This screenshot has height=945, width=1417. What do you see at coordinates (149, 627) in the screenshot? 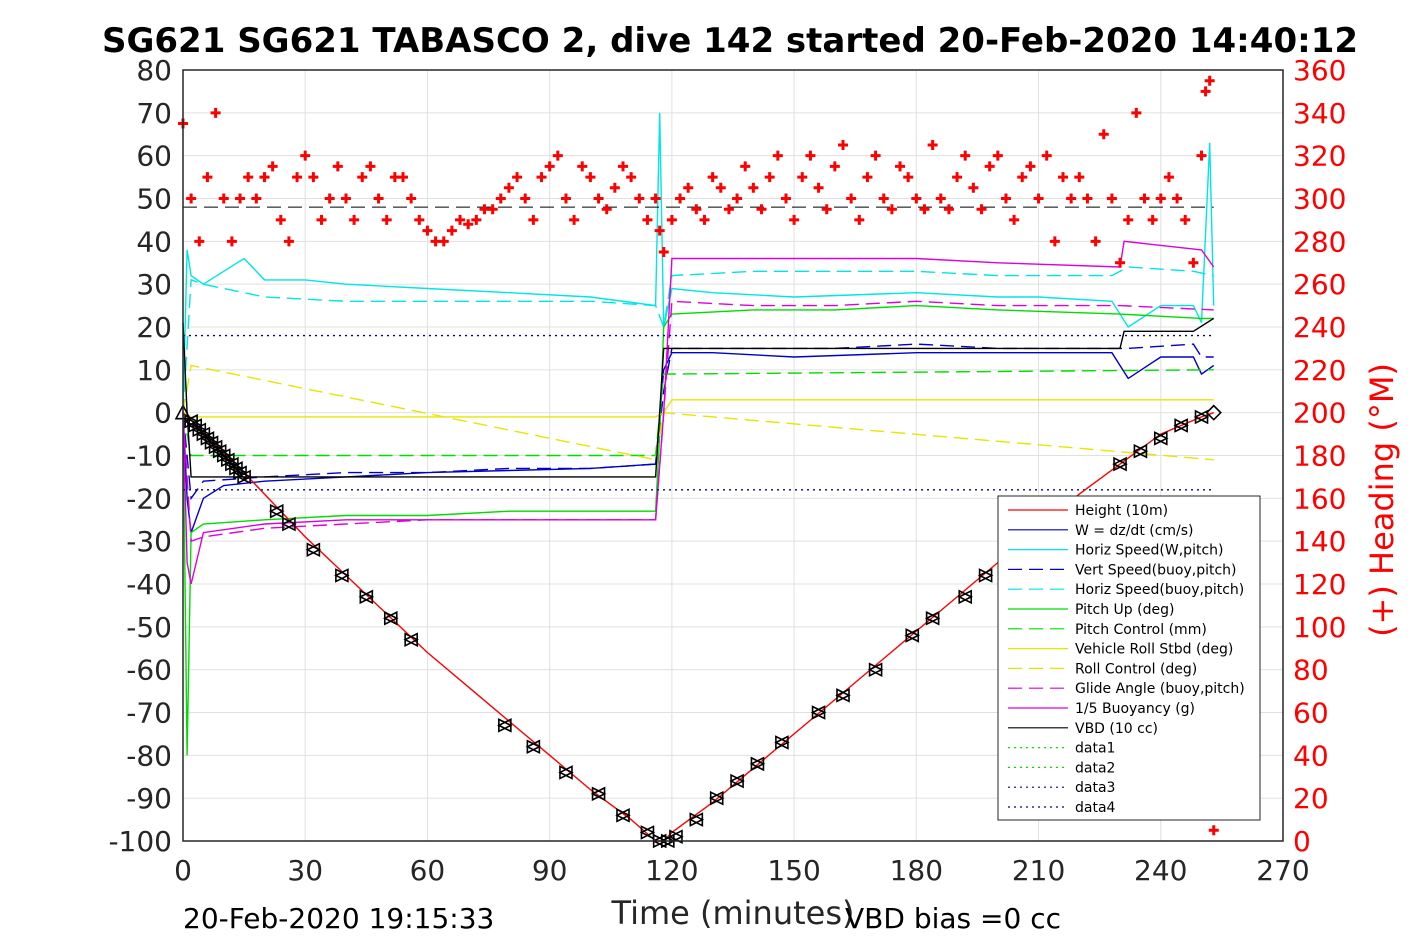
I see `y-tick-label: -50` at bounding box center [149, 627].